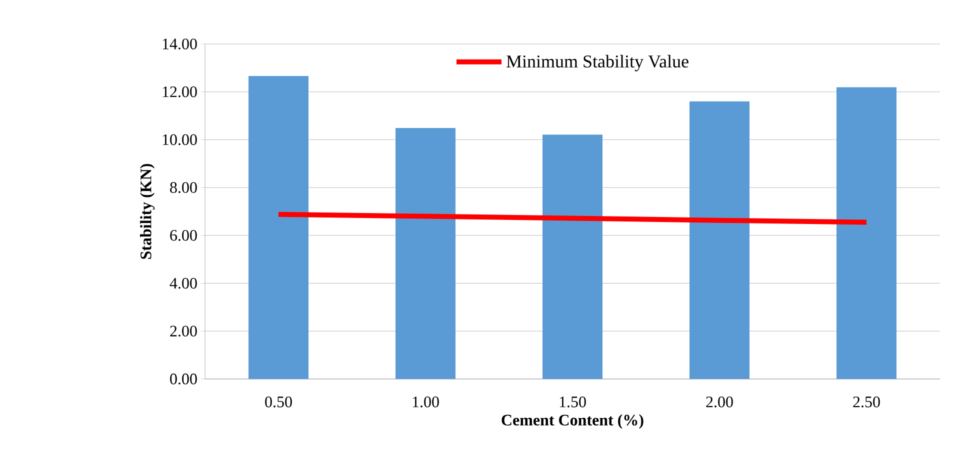  What do you see at coordinates (183, 235) in the screenshot?
I see `y-tick-label: 6.00` at bounding box center [183, 235].